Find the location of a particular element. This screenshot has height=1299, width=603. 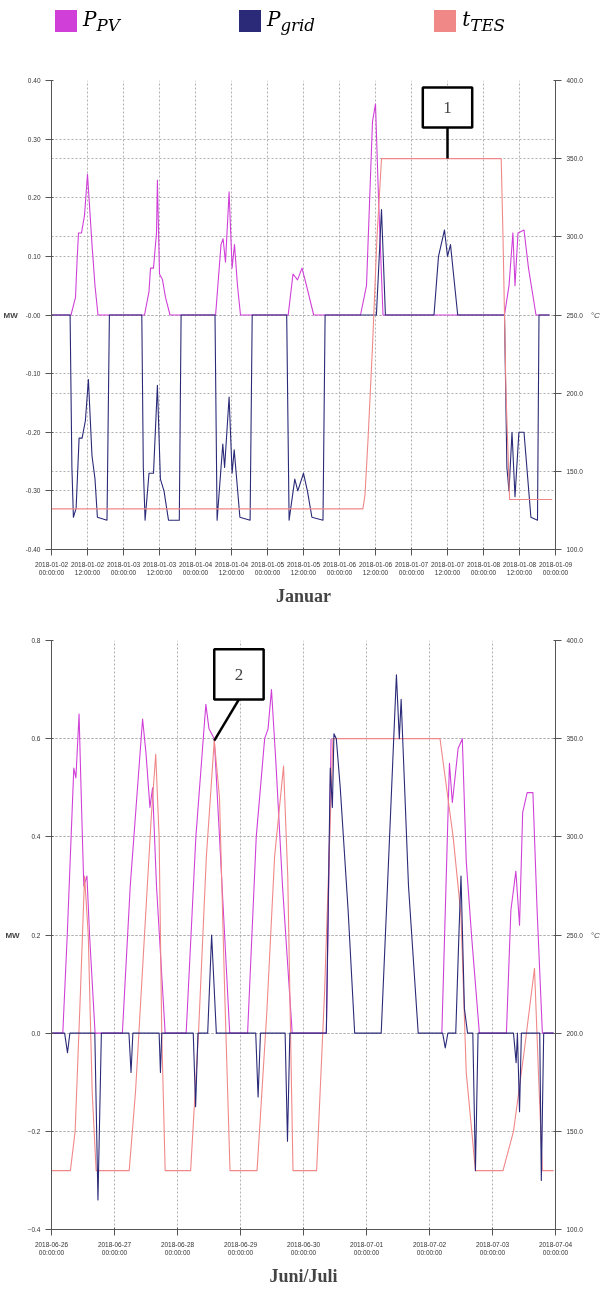

text: Juni/Juli is located at coordinates (303, 1275).